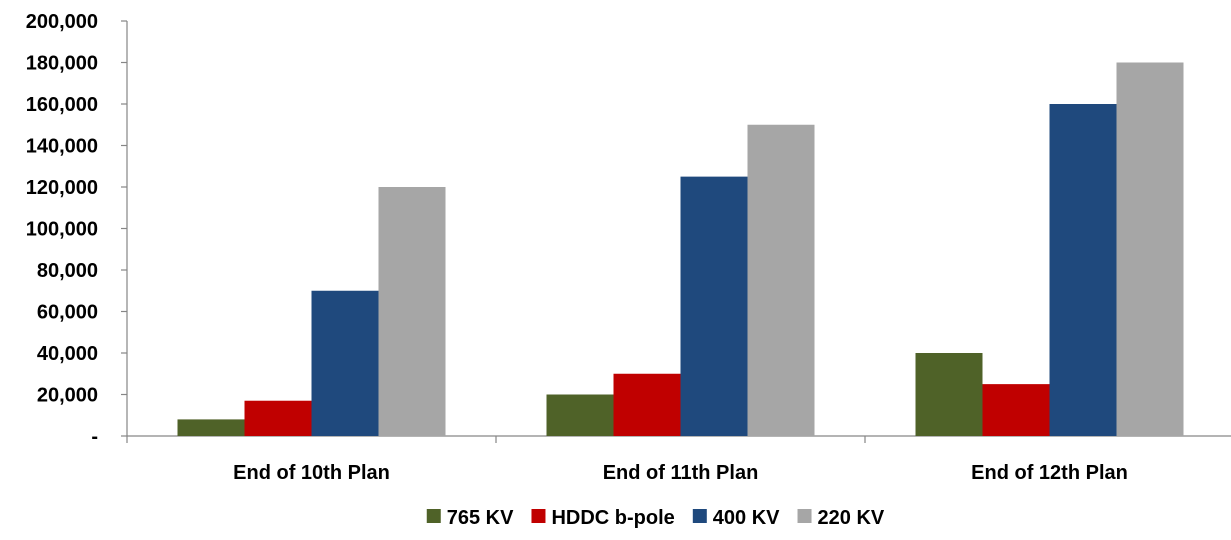 This screenshot has width=1231, height=540. I want to click on y-tick-label: 100,000, so click(62, 230).